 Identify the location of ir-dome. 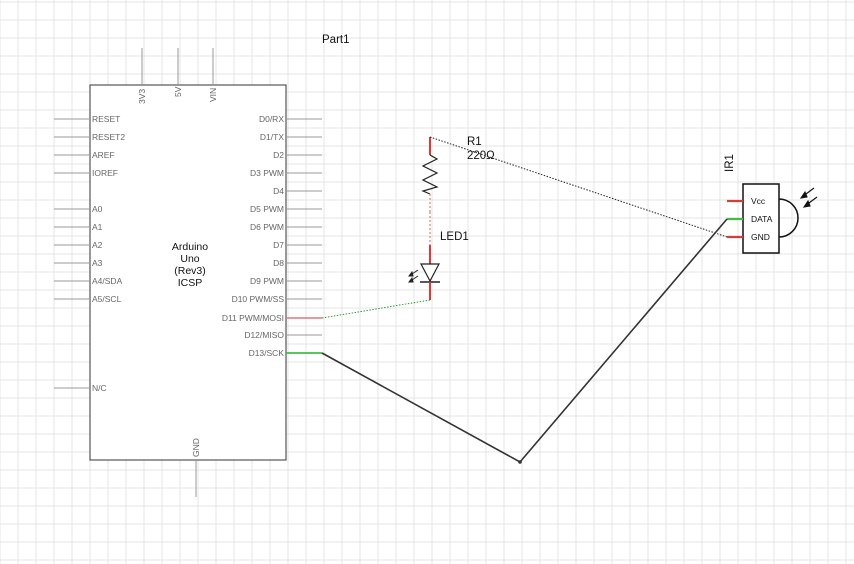
(788, 218).